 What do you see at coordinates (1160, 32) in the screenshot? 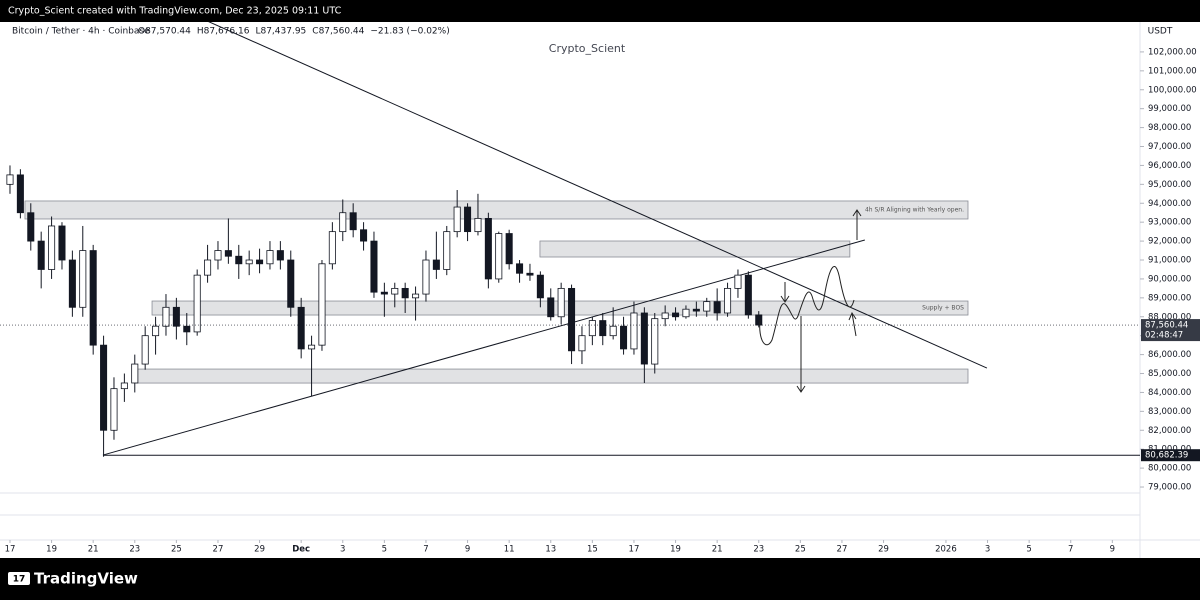
I see `currency: USDT` at bounding box center [1160, 32].